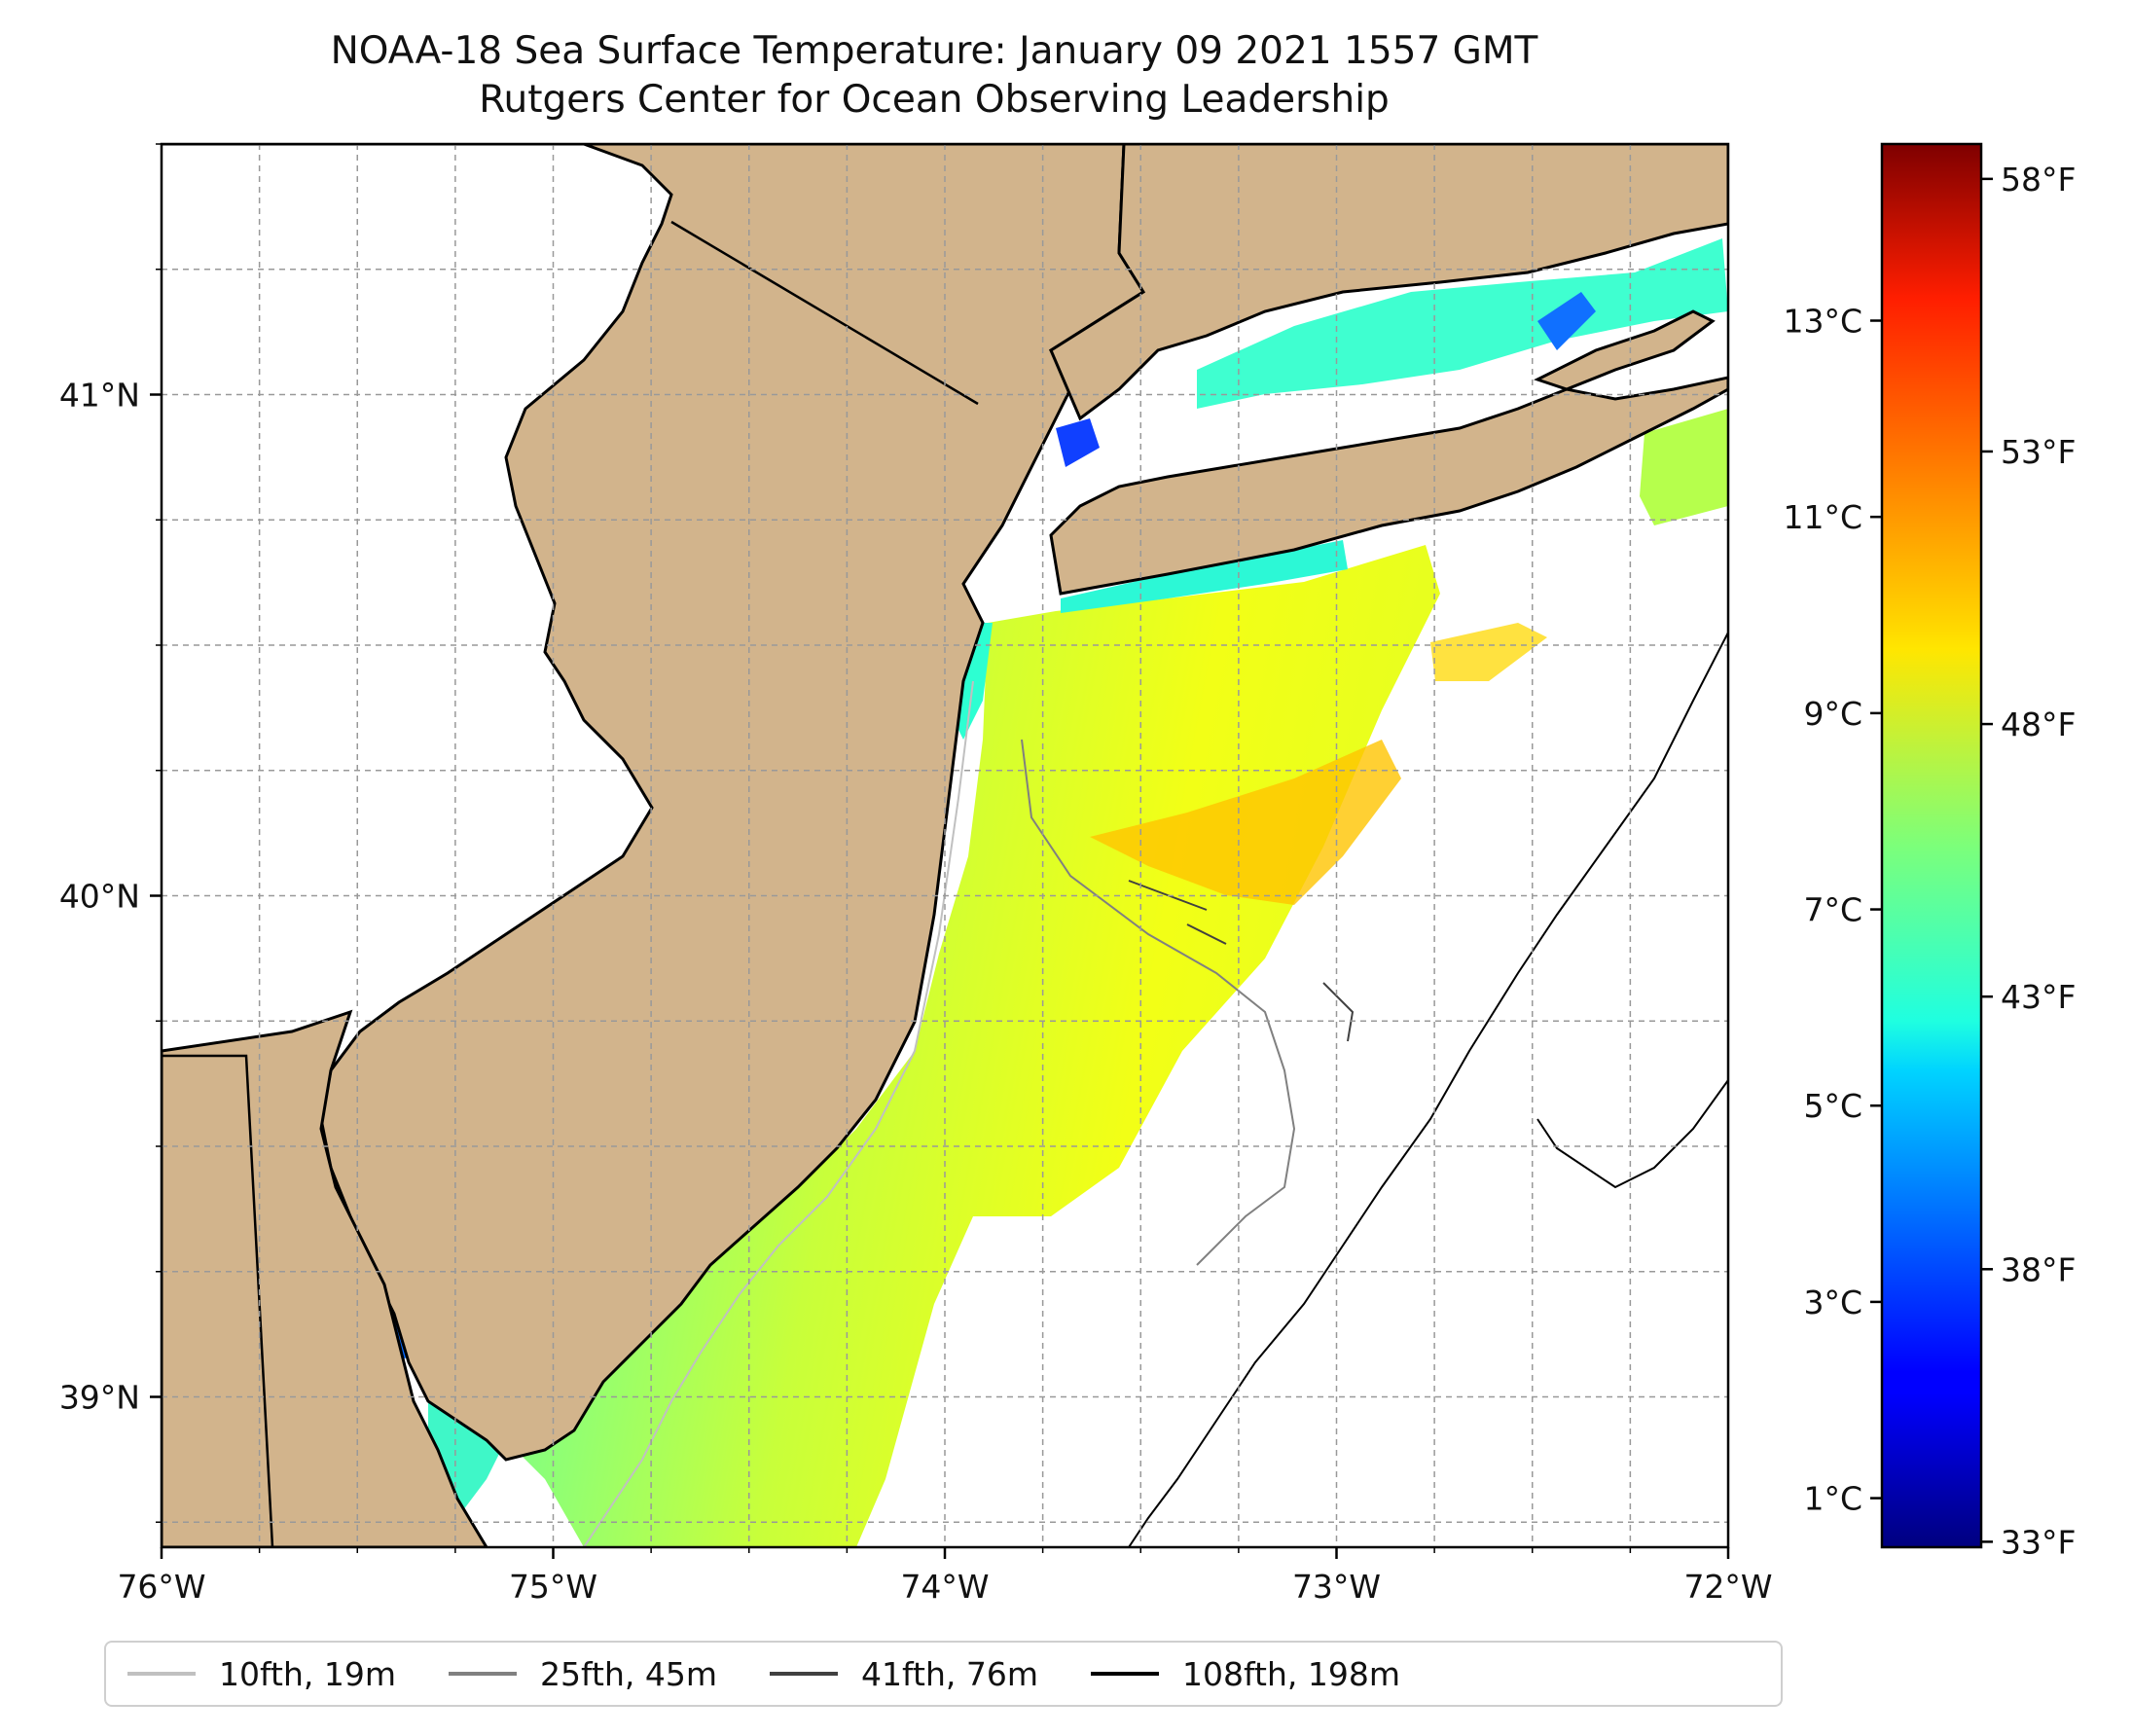 The width and height of the screenshot is (2132, 1736). I want to click on celsius-tick-label: 7°C, so click(1833, 910).